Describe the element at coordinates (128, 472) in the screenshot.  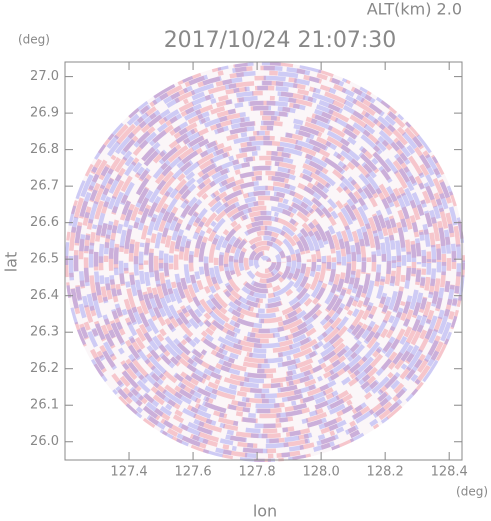
I see `x-tick-label: 127.4` at that location.